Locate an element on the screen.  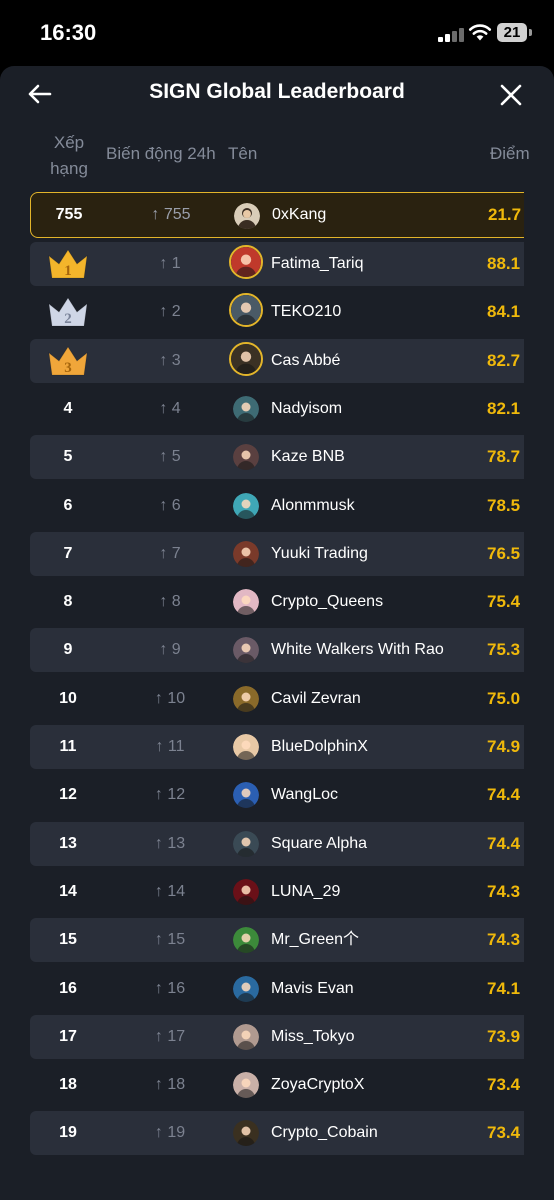
table-row: 4 ↑ 4 Nadyisom 82.1 is located at coordinates (277, 409).